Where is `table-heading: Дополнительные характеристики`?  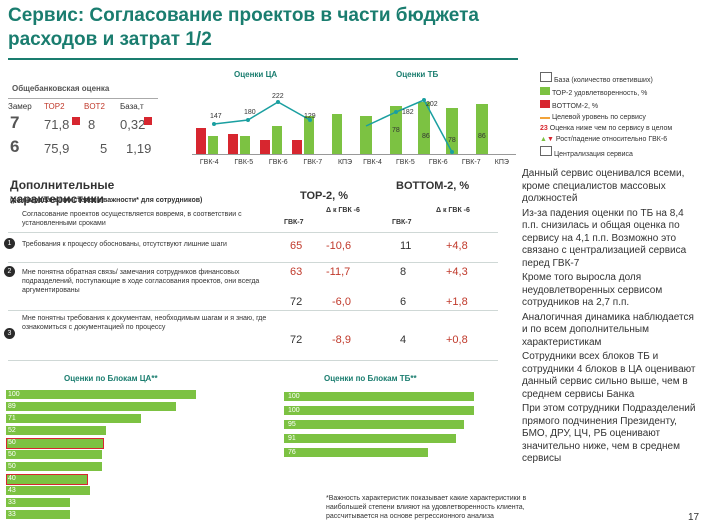 table-heading: Дополнительные характеристики is located at coordinates (62, 192).